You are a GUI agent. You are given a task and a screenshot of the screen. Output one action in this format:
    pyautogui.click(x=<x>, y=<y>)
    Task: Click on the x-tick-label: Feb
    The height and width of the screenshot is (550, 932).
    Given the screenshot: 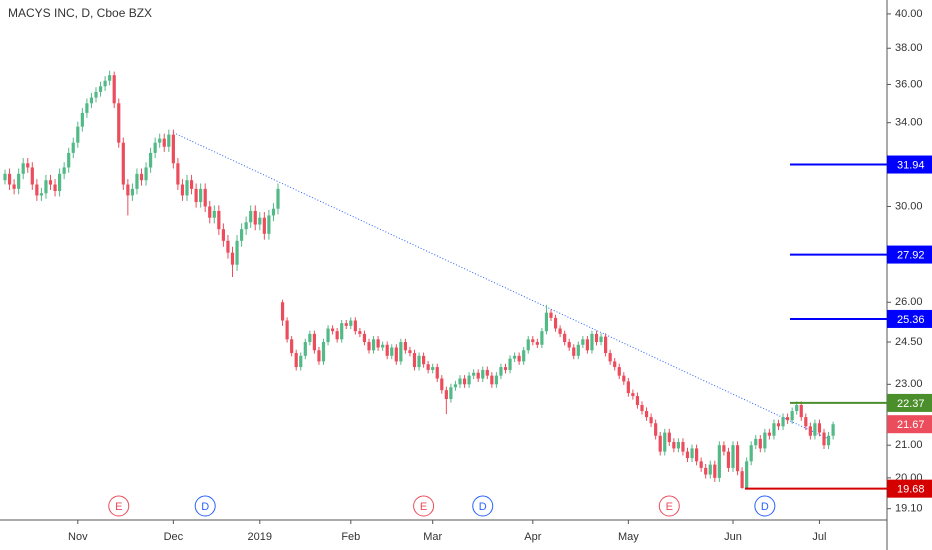 What is the action you would take?
    pyautogui.click(x=350, y=537)
    